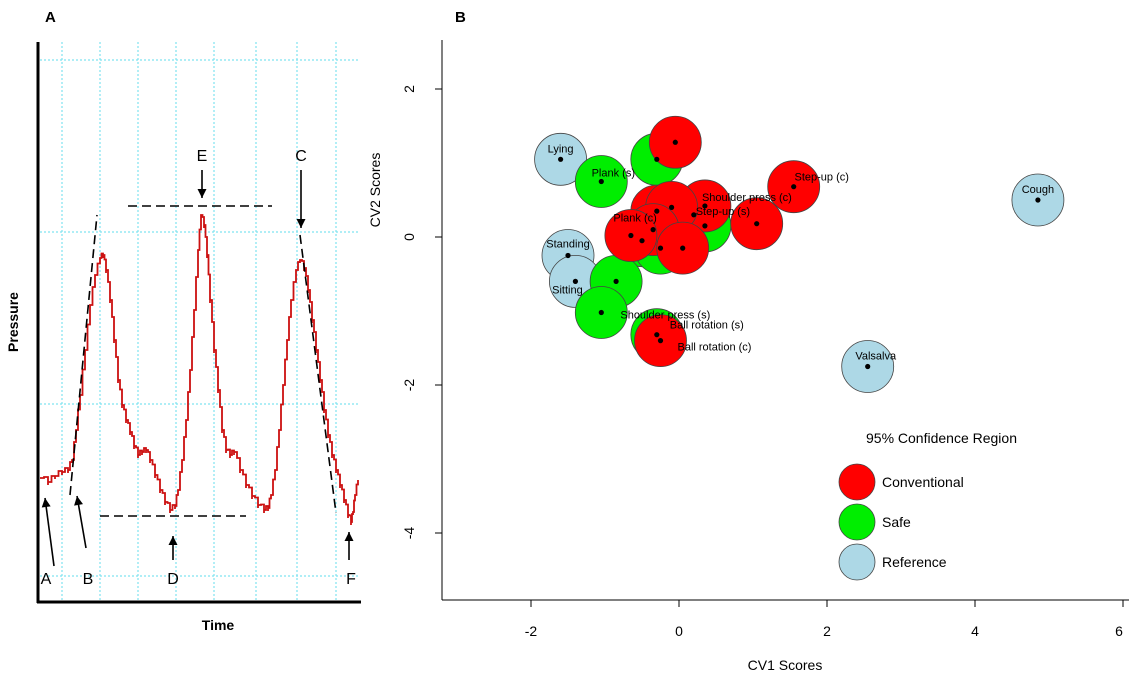  I want to click on annotation-c: C, so click(301, 156).